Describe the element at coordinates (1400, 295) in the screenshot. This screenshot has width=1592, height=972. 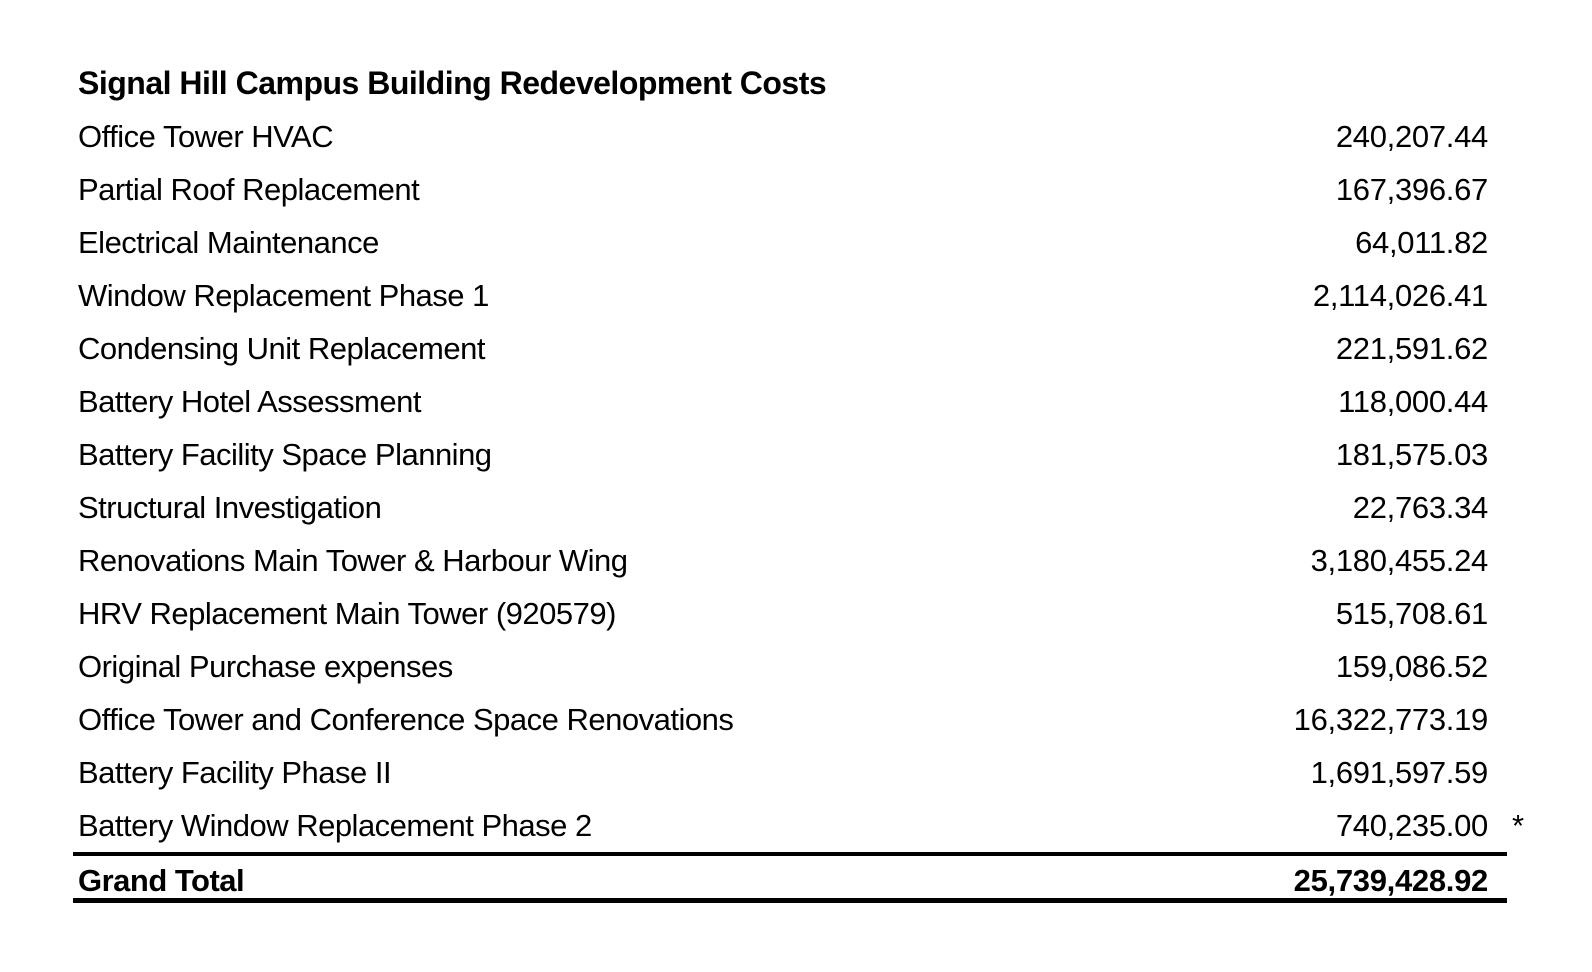
I see `row-amount: 2,114,026.41` at that location.